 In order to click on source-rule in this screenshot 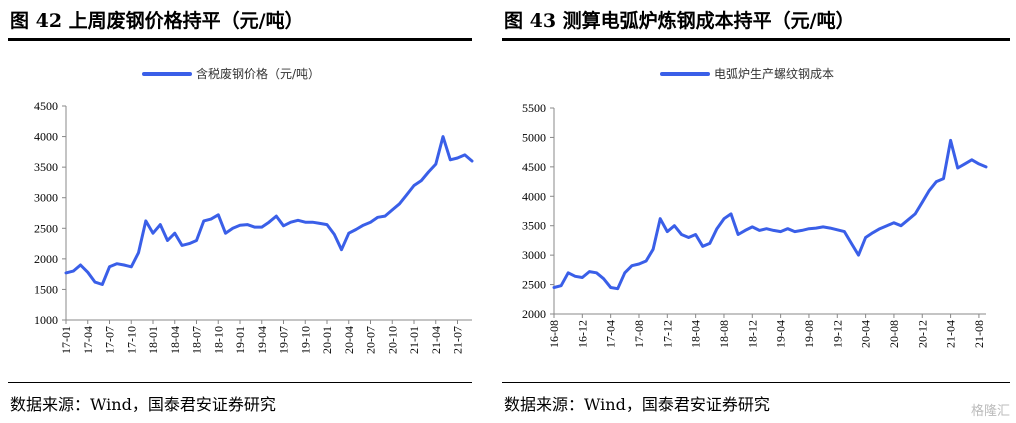, I will do `click(240, 382)`.